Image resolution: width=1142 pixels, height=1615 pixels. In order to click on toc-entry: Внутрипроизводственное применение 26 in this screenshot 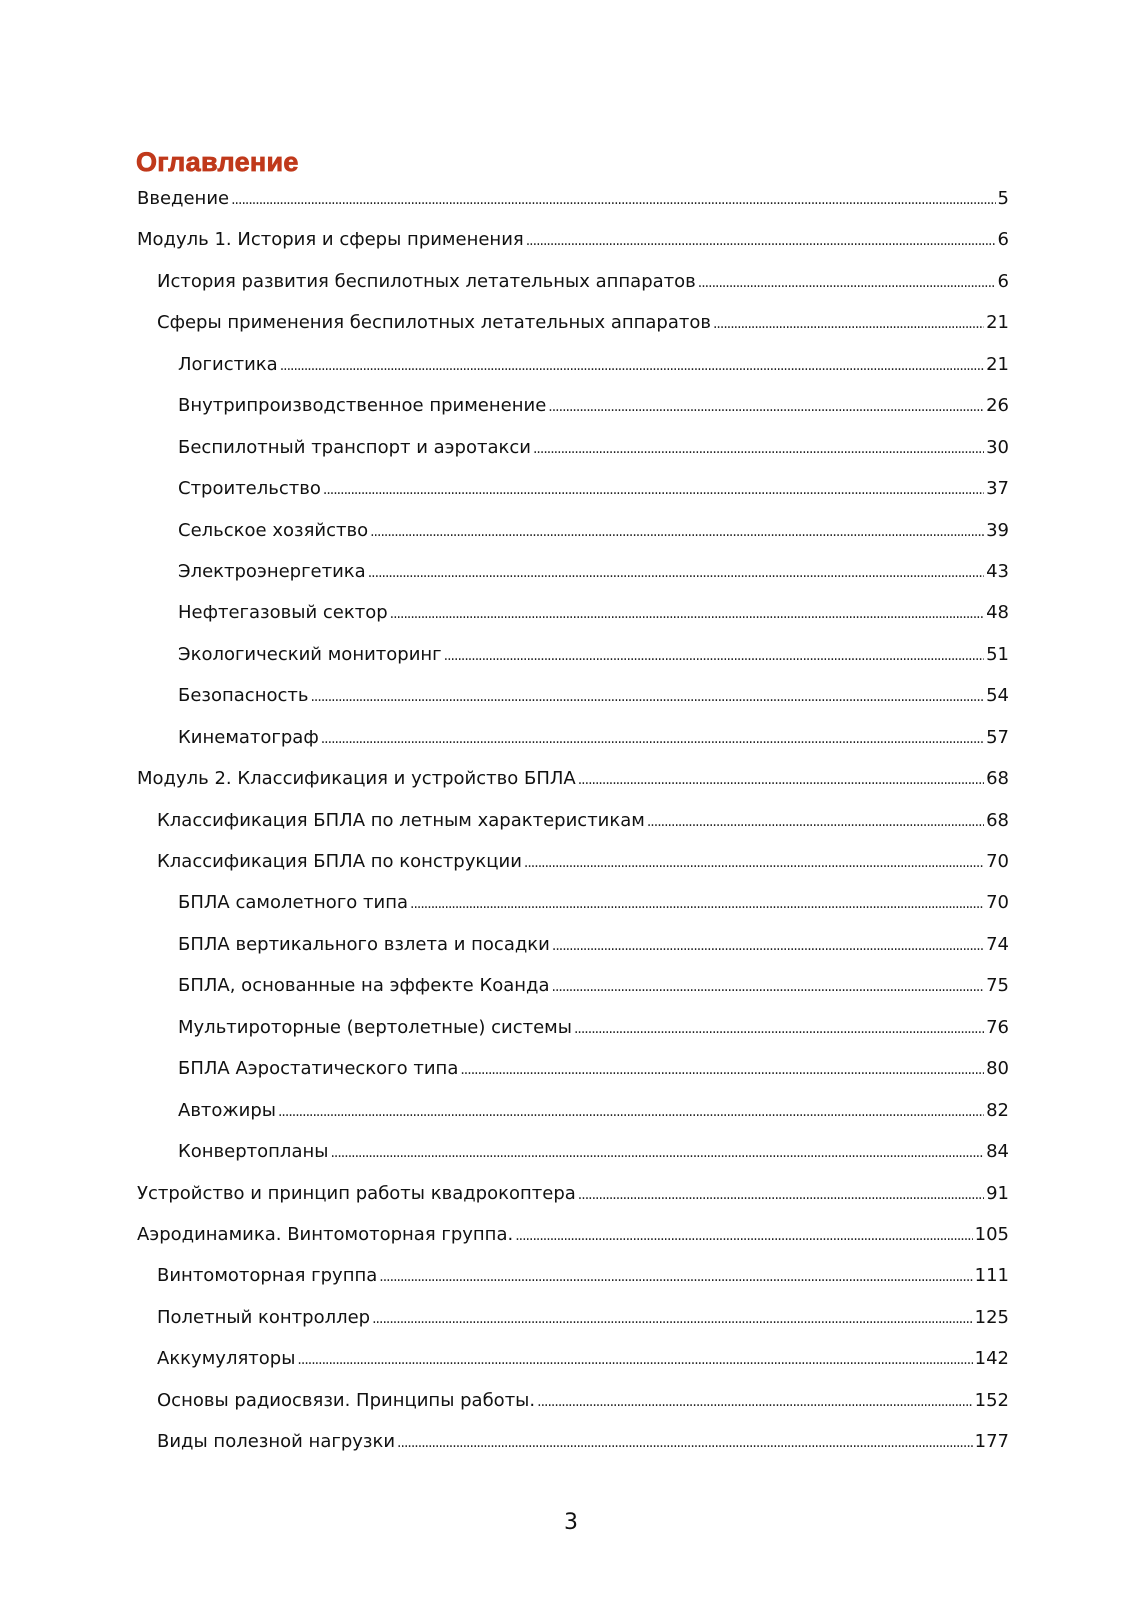, I will do `click(573, 415)`.